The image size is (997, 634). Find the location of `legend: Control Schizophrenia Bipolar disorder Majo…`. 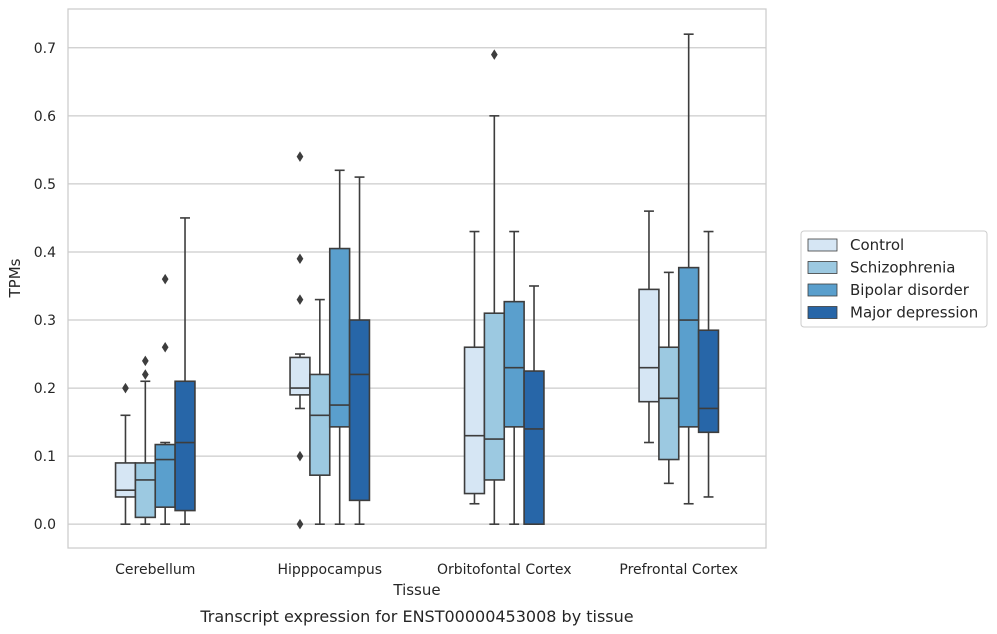

legend: Control Schizophrenia Bipolar disorder Majo… is located at coordinates (894, 279).